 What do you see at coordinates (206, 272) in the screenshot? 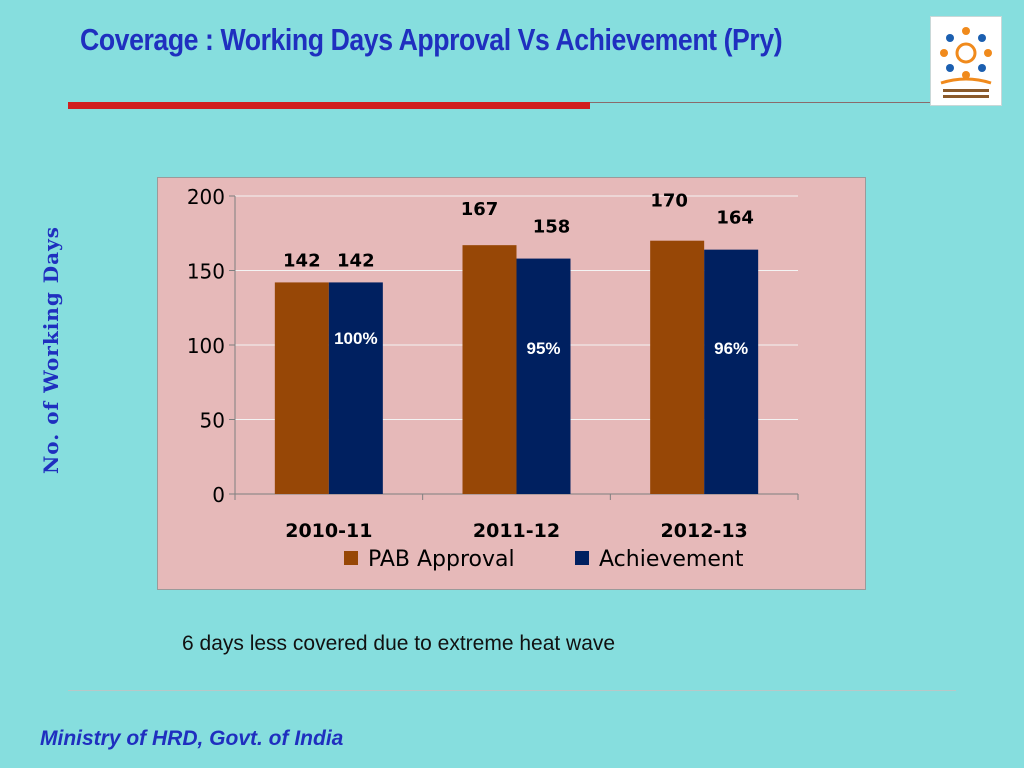
I see `y-tick-label: 150` at bounding box center [206, 272].